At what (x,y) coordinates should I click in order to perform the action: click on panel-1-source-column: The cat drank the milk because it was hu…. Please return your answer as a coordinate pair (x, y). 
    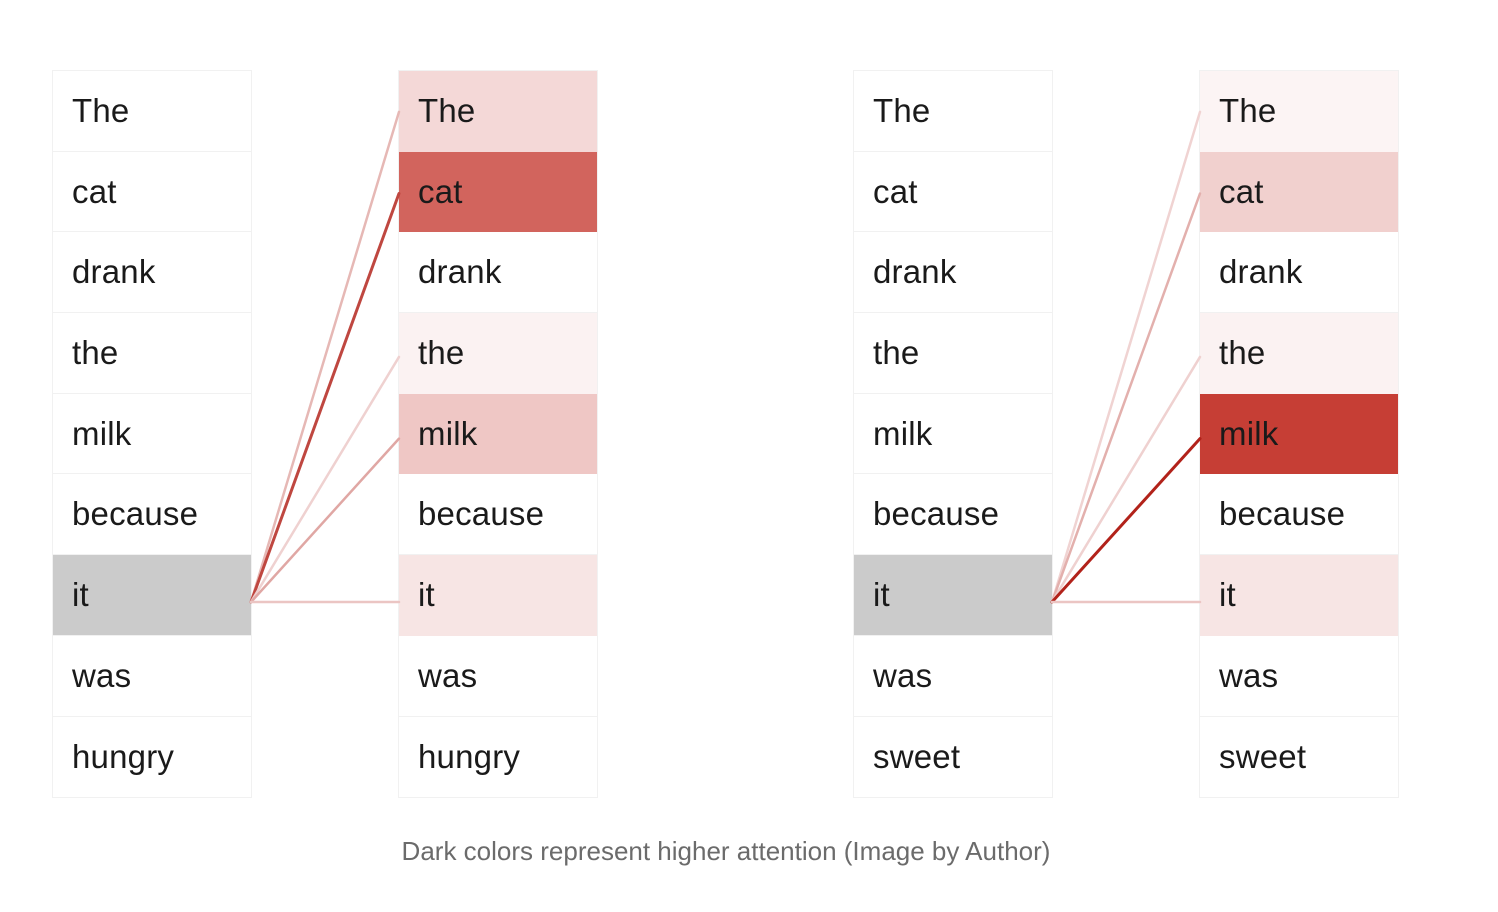
    Looking at the image, I should click on (152, 434).